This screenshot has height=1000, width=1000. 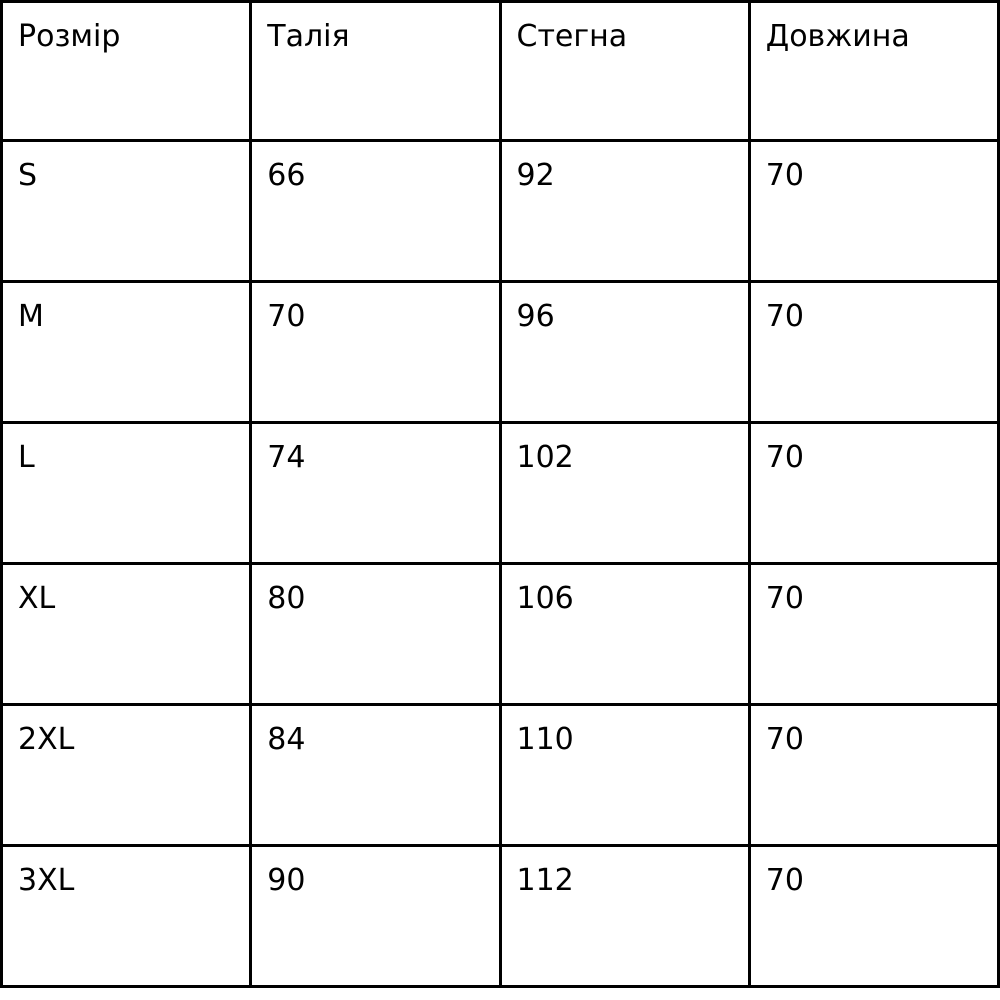 I want to click on header-hips: Стегна, so click(x=624, y=71).